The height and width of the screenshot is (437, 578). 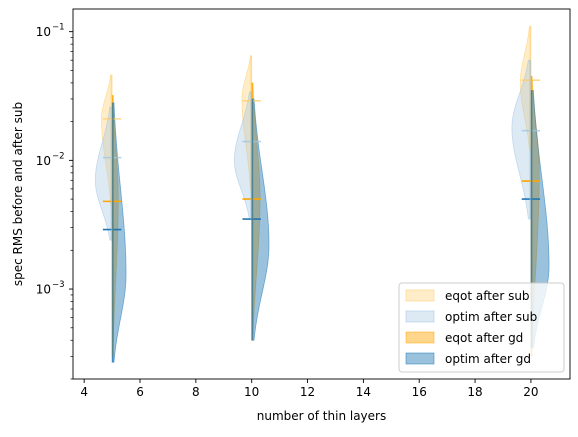 What do you see at coordinates (420, 358) in the screenshot?
I see `legend-swatch-optim-after-gd` at bounding box center [420, 358].